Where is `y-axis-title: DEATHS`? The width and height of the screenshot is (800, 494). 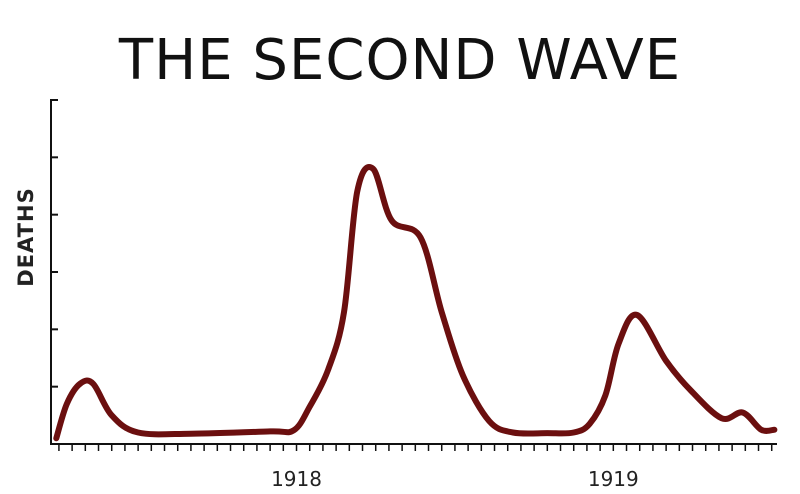
y-axis-title: DEATHS is located at coordinates (26, 236).